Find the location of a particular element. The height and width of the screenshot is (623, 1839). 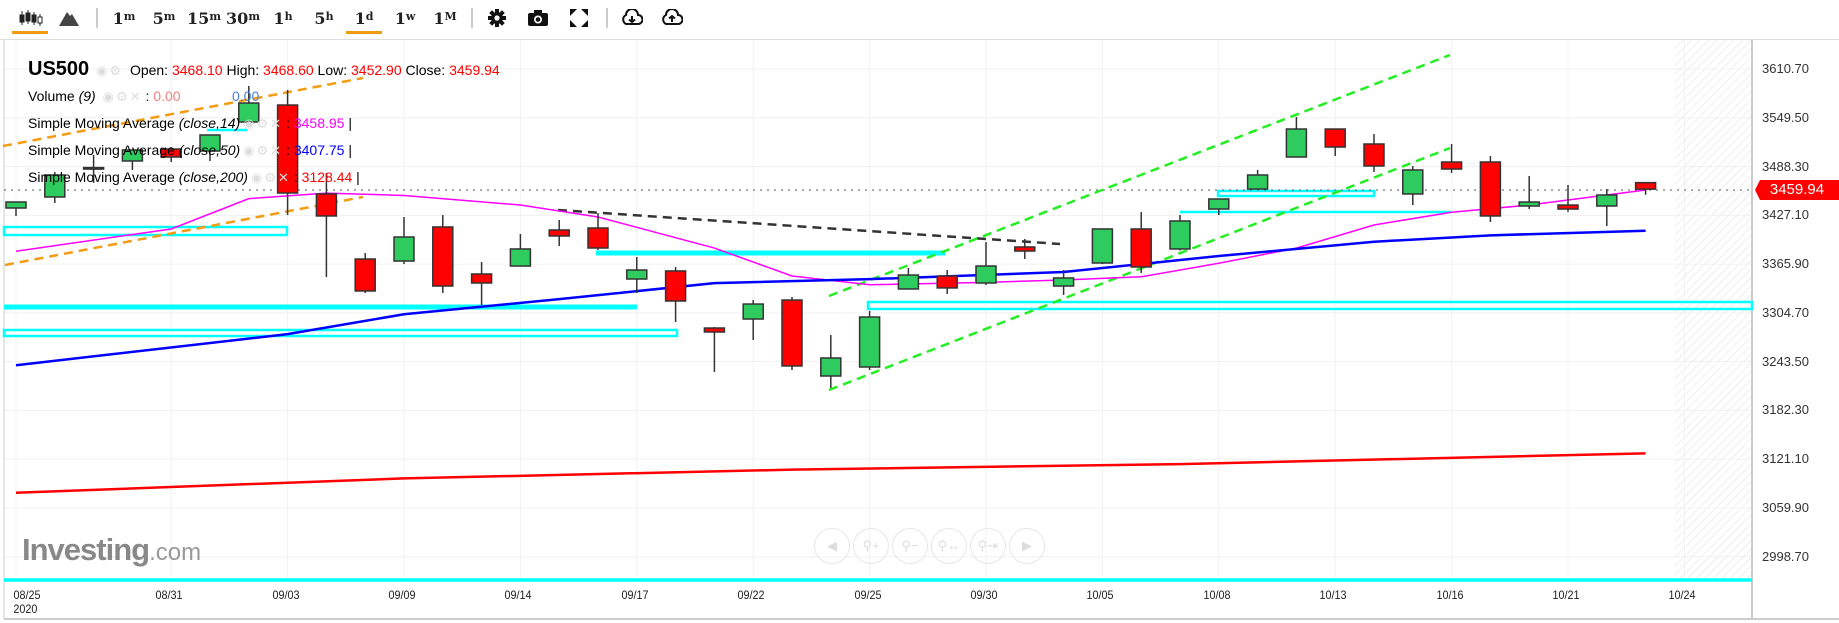

arrow-right-icon: ▶ is located at coordinates (1027, 545).